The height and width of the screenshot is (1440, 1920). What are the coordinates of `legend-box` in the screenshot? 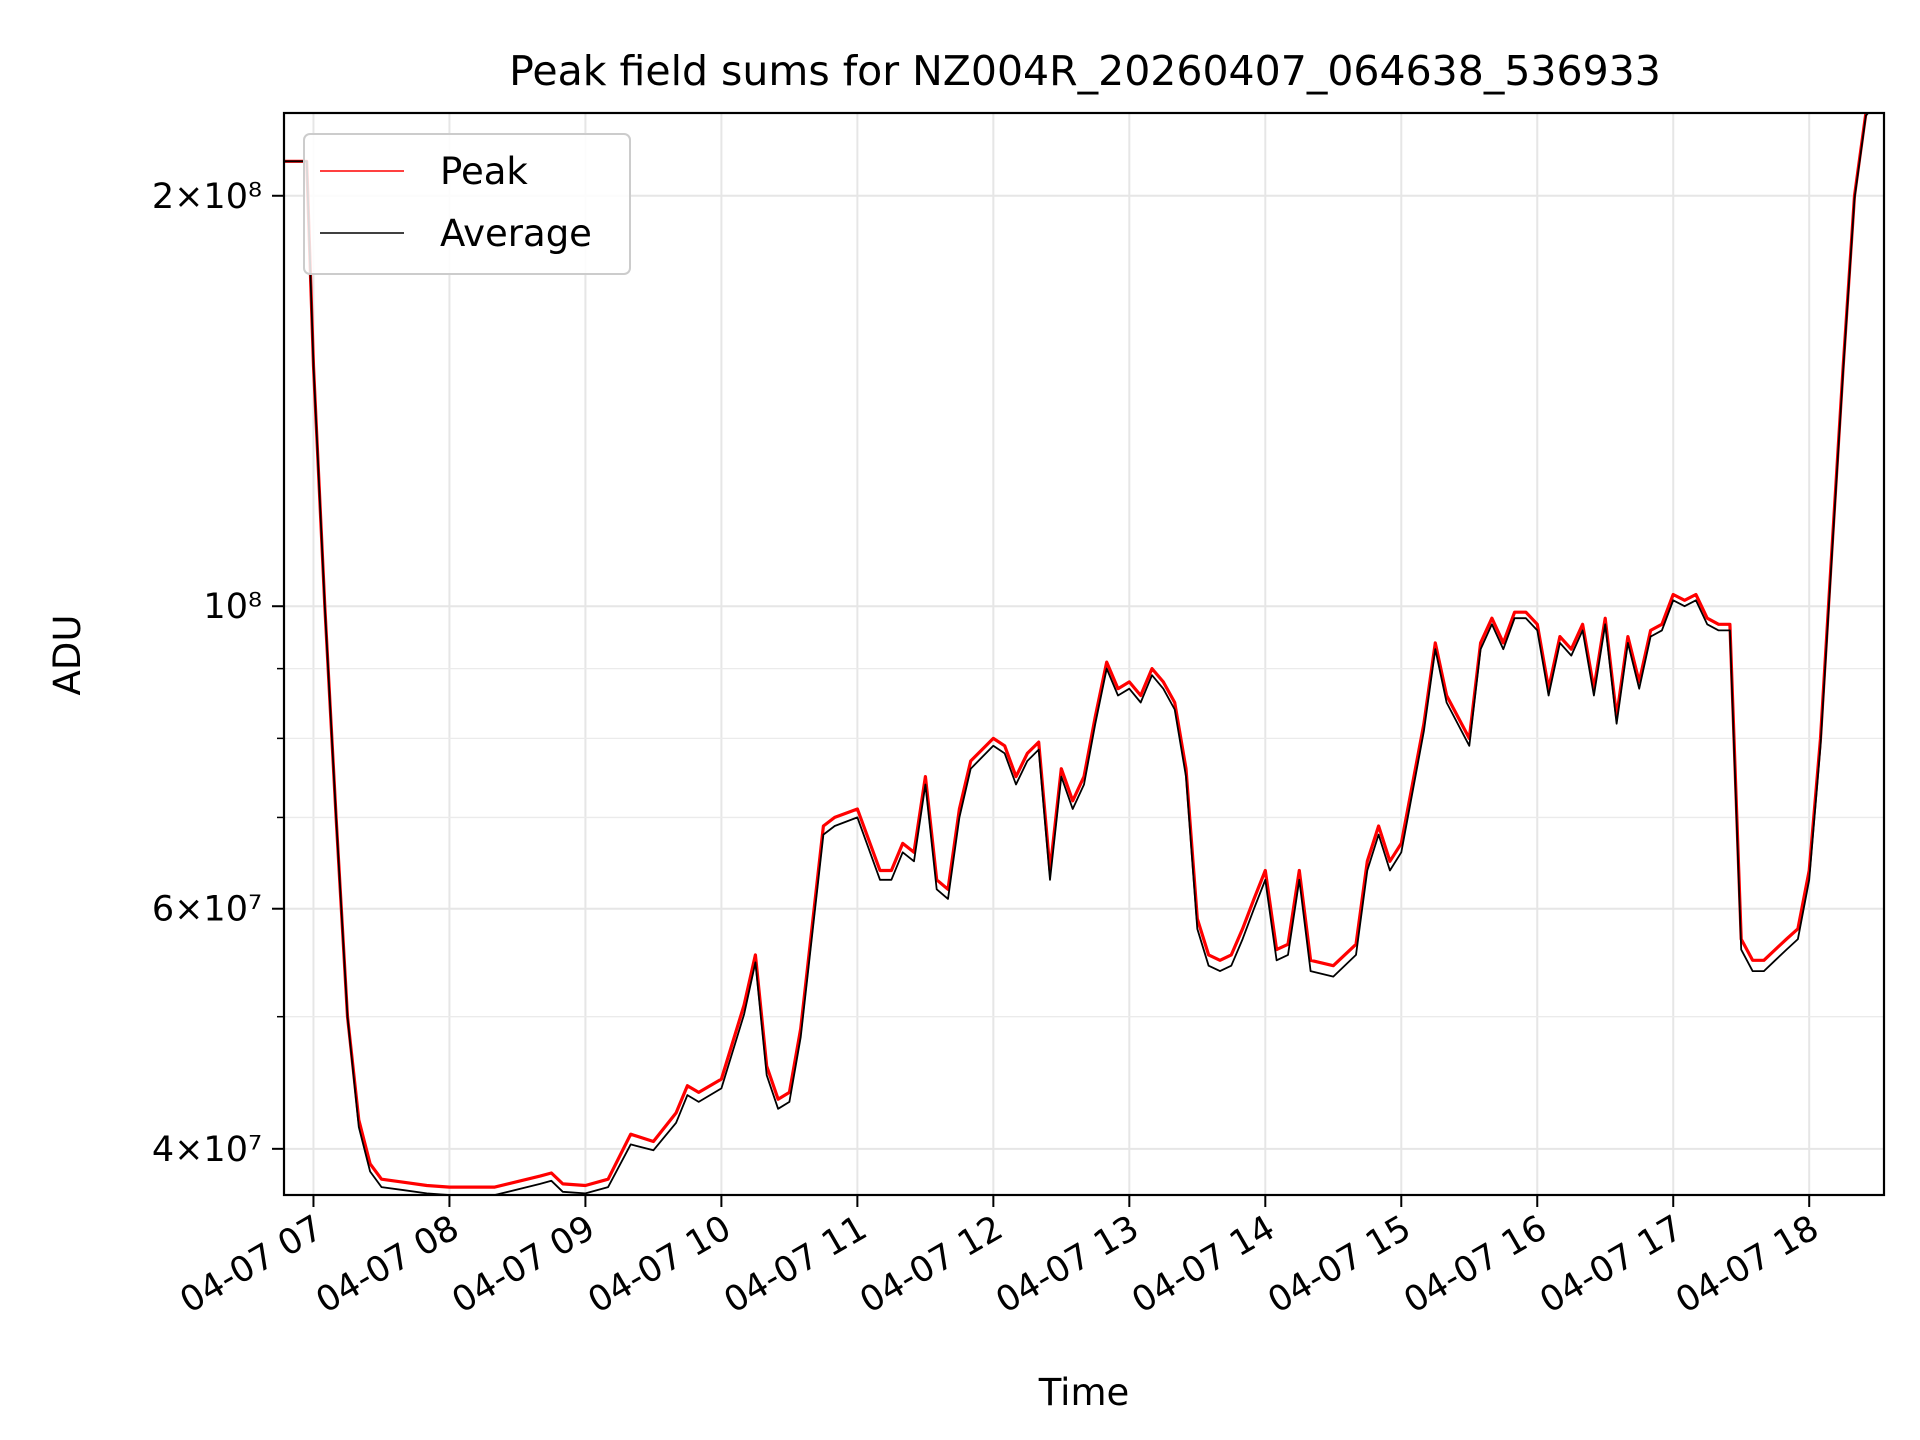 It's located at (467, 204).